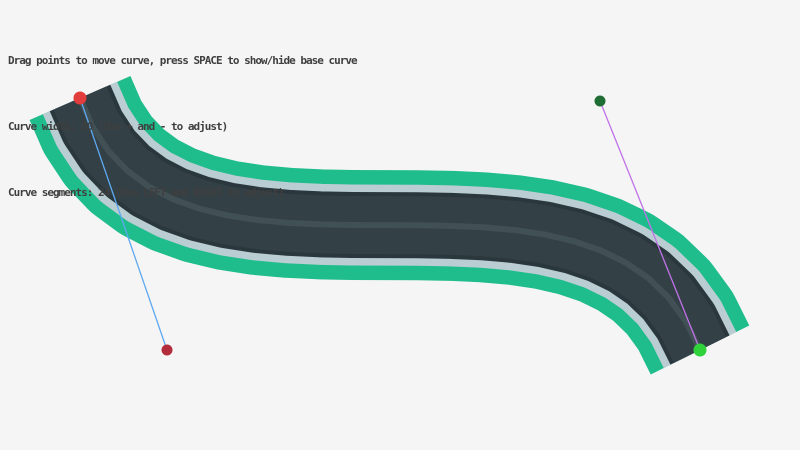 This screenshot has width=800, height=450. What do you see at coordinates (80, 98) in the screenshot?
I see `curve-start-point` at bounding box center [80, 98].